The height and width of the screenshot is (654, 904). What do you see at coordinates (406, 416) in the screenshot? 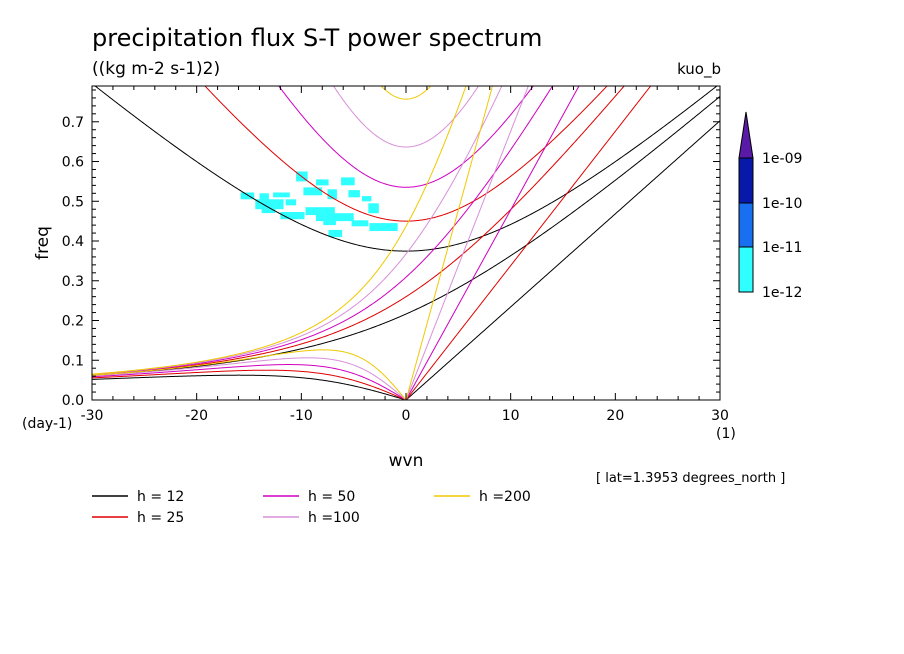
I see `x-tick-label: 0` at bounding box center [406, 416].